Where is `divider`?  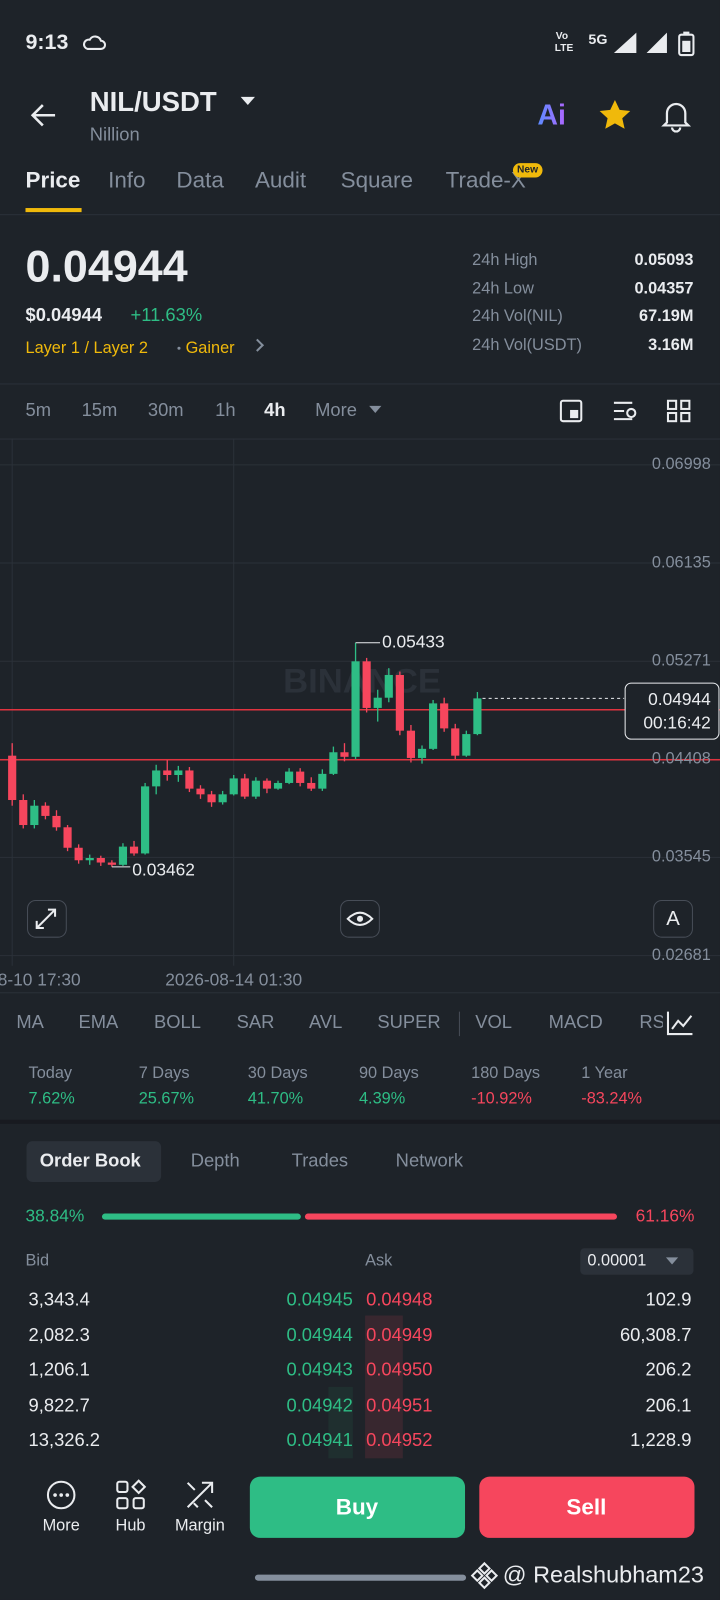
divider is located at coordinates (360, 993).